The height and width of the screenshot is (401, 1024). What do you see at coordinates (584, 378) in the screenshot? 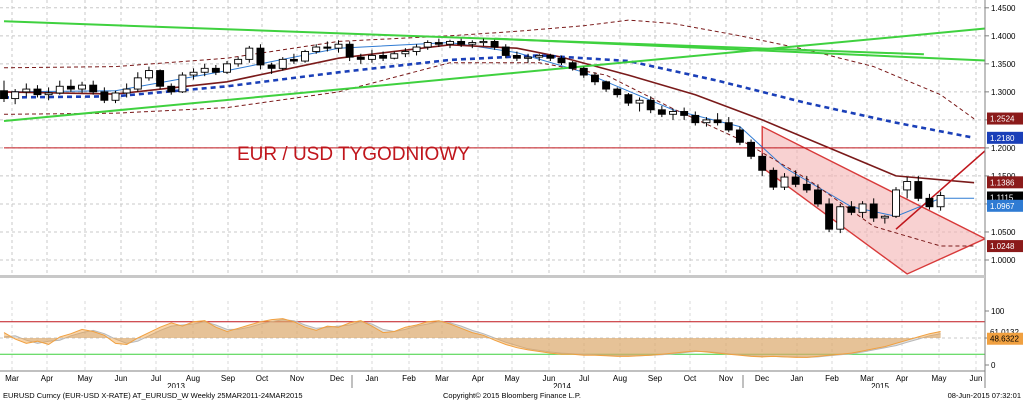
I see `month-label: Jul` at bounding box center [584, 378].